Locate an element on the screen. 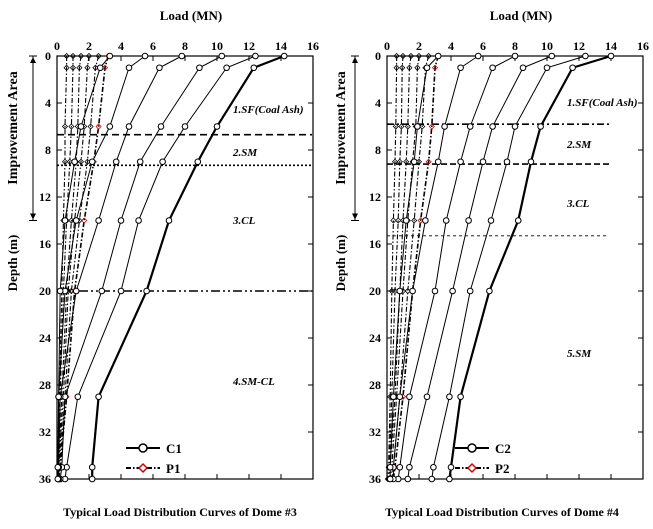  soil-layer-label: 1.SF(Coal Ash) is located at coordinates (602, 103).